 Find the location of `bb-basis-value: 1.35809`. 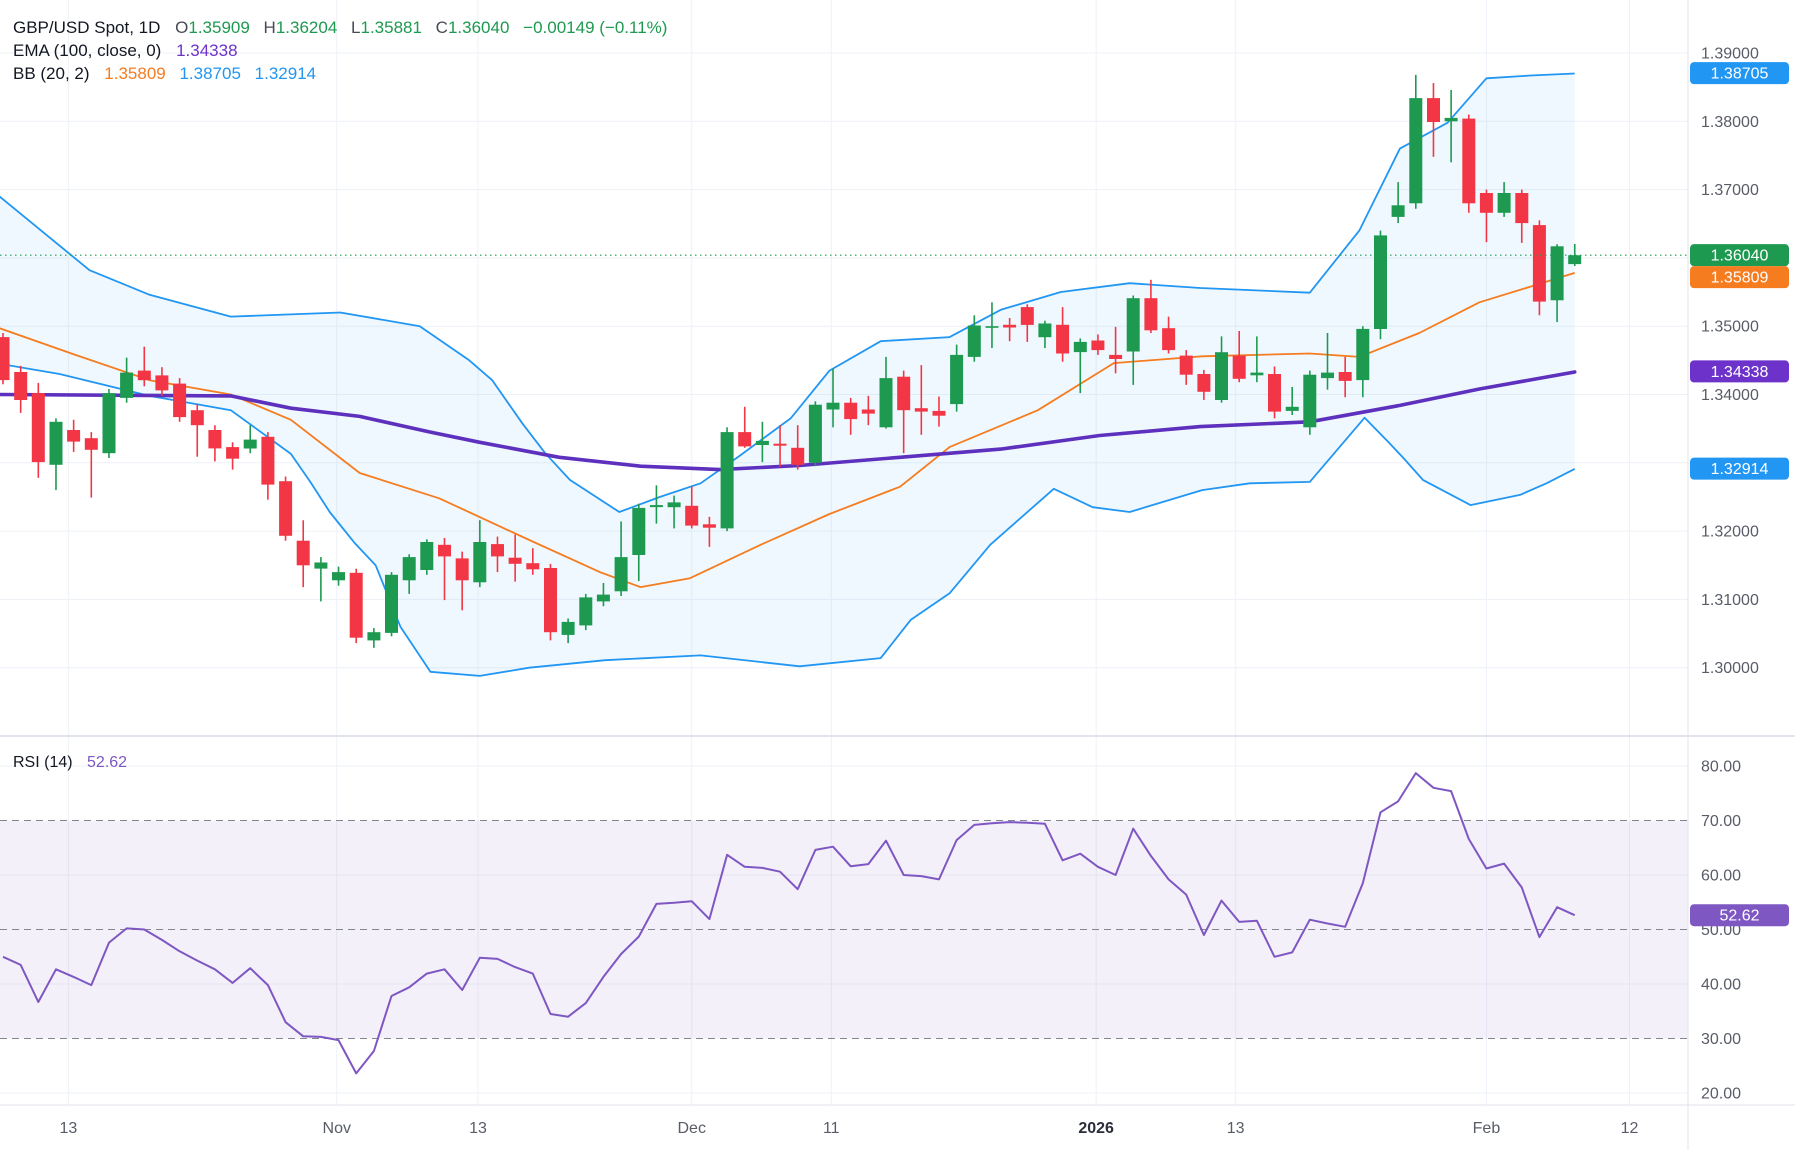

bb-basis-value: 1.35809 is located at coordinates (135, 73).